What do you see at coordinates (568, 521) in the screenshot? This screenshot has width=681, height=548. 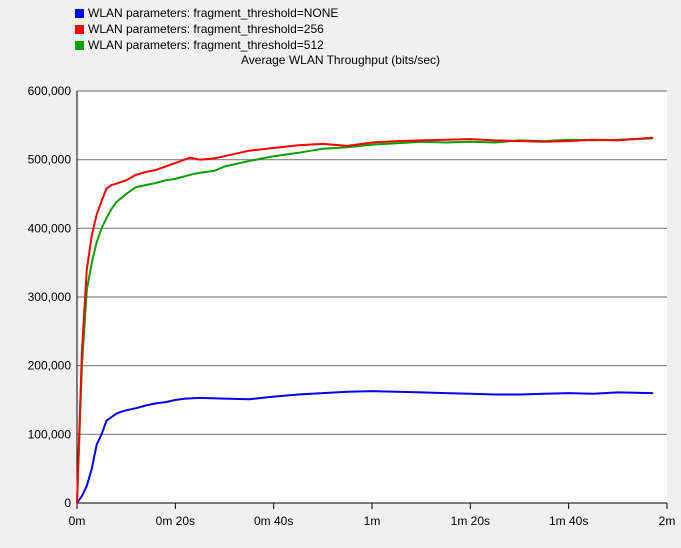 I see `x-tick-label-5: 1m 40s` at bounding box center [568, 521].